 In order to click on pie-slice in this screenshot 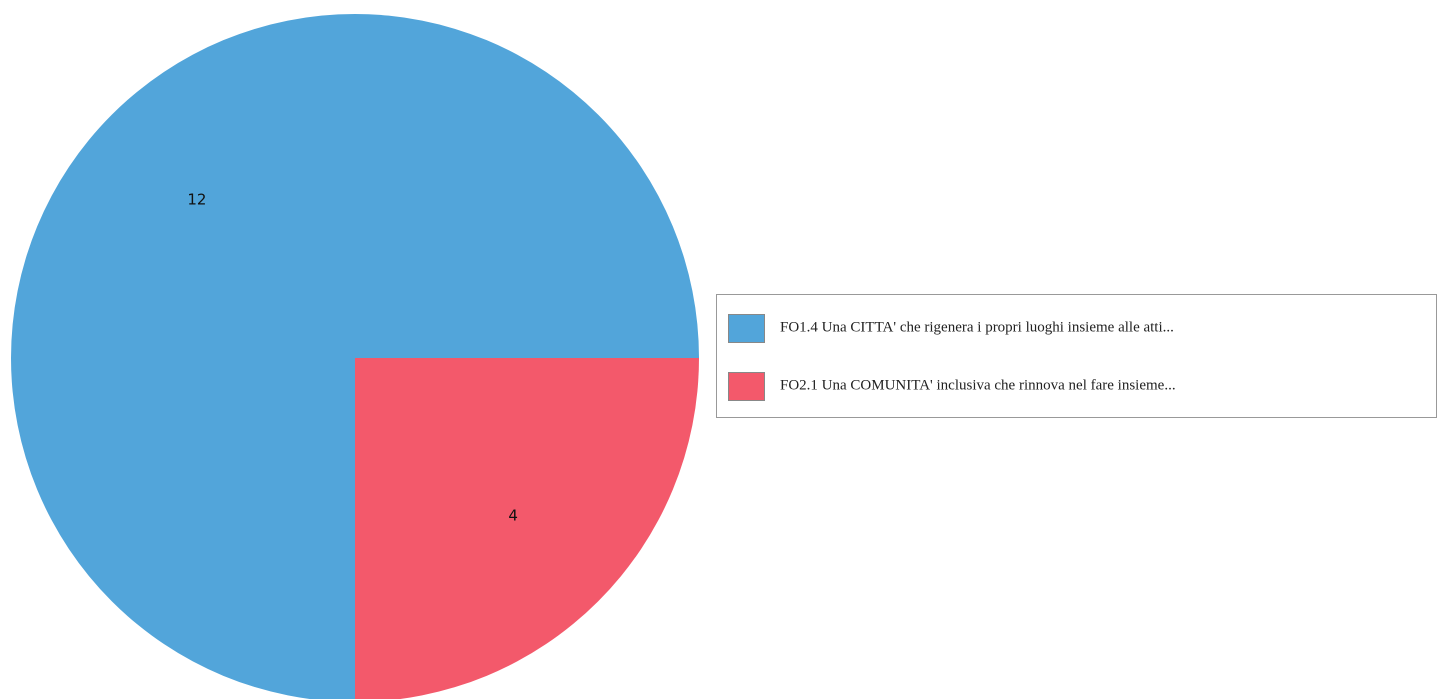, I will do `click(527, 528)`.